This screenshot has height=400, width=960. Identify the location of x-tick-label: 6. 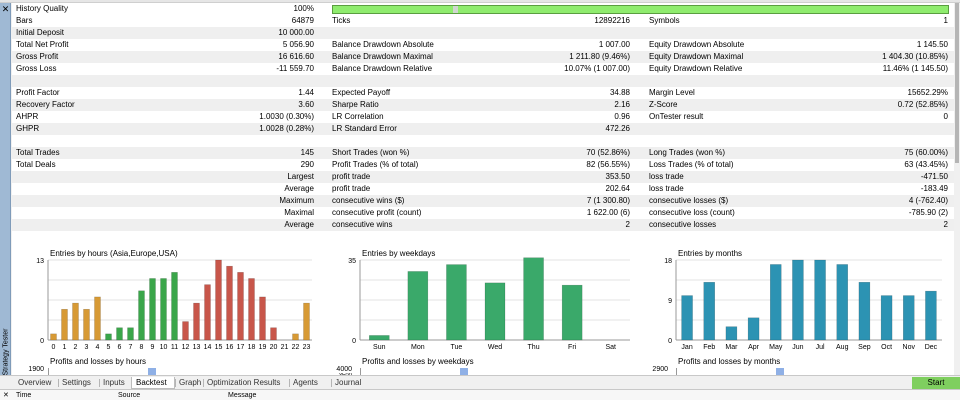
(120, 347).